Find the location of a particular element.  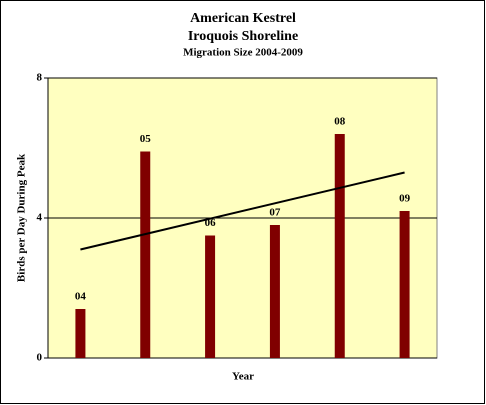

trend-line is located at coordinates (242, 211).